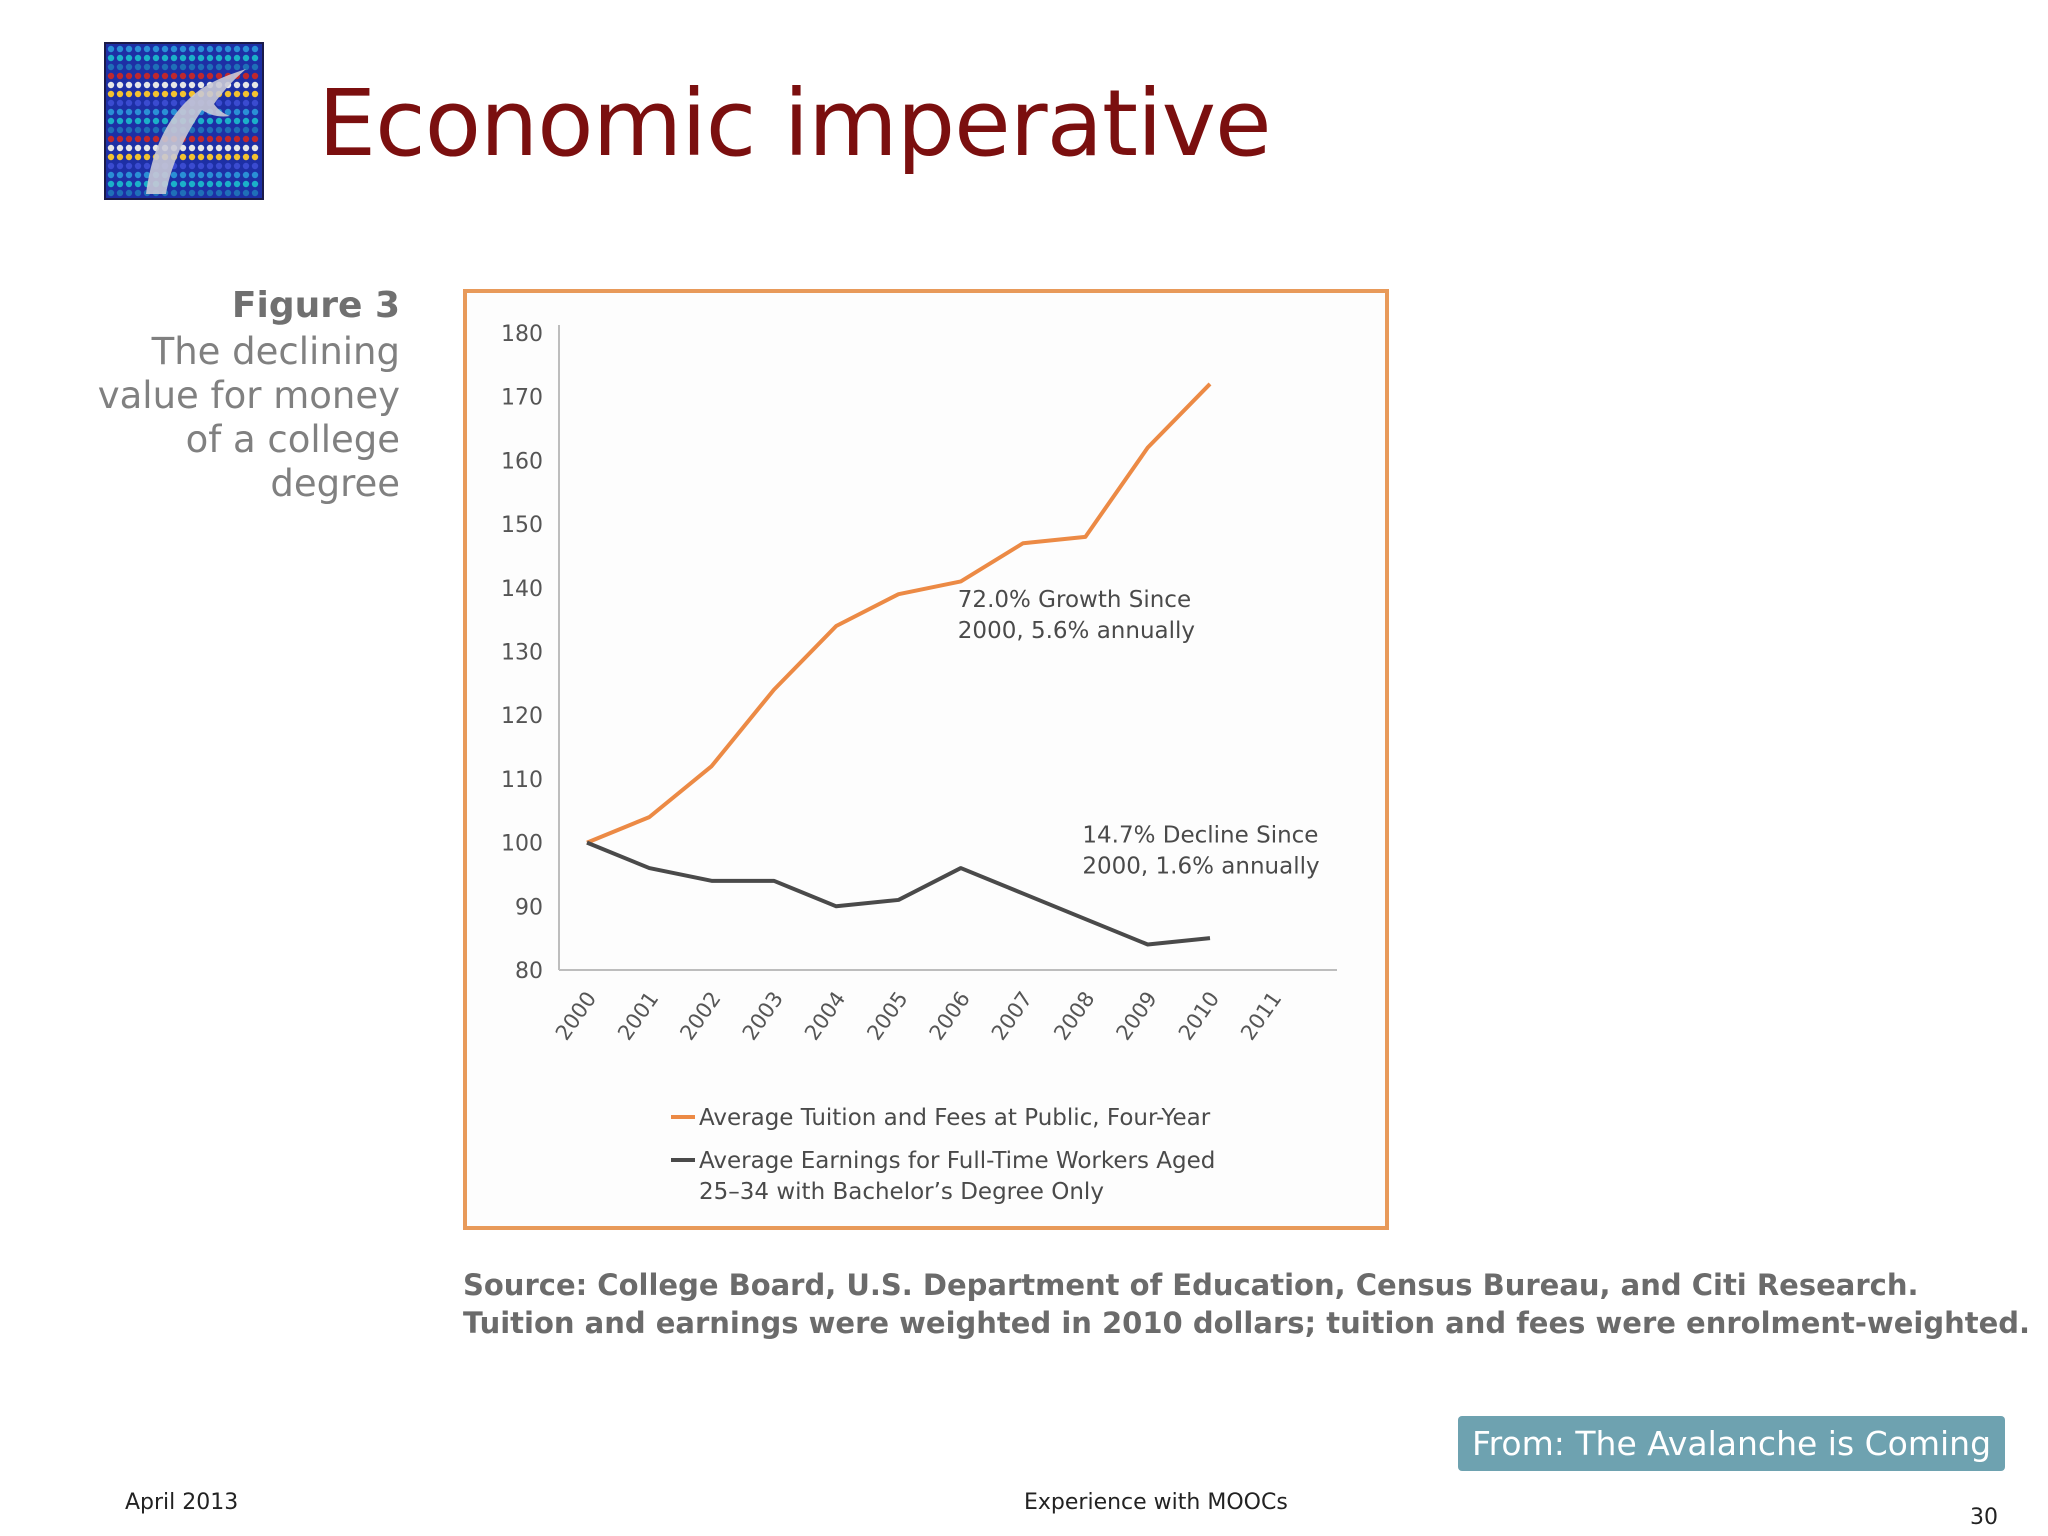 Image resolution: width=2048 pixels, height=1536 pixels. I want to click on annotation-text: 72.0% Growth Since, so click(1074, 600).